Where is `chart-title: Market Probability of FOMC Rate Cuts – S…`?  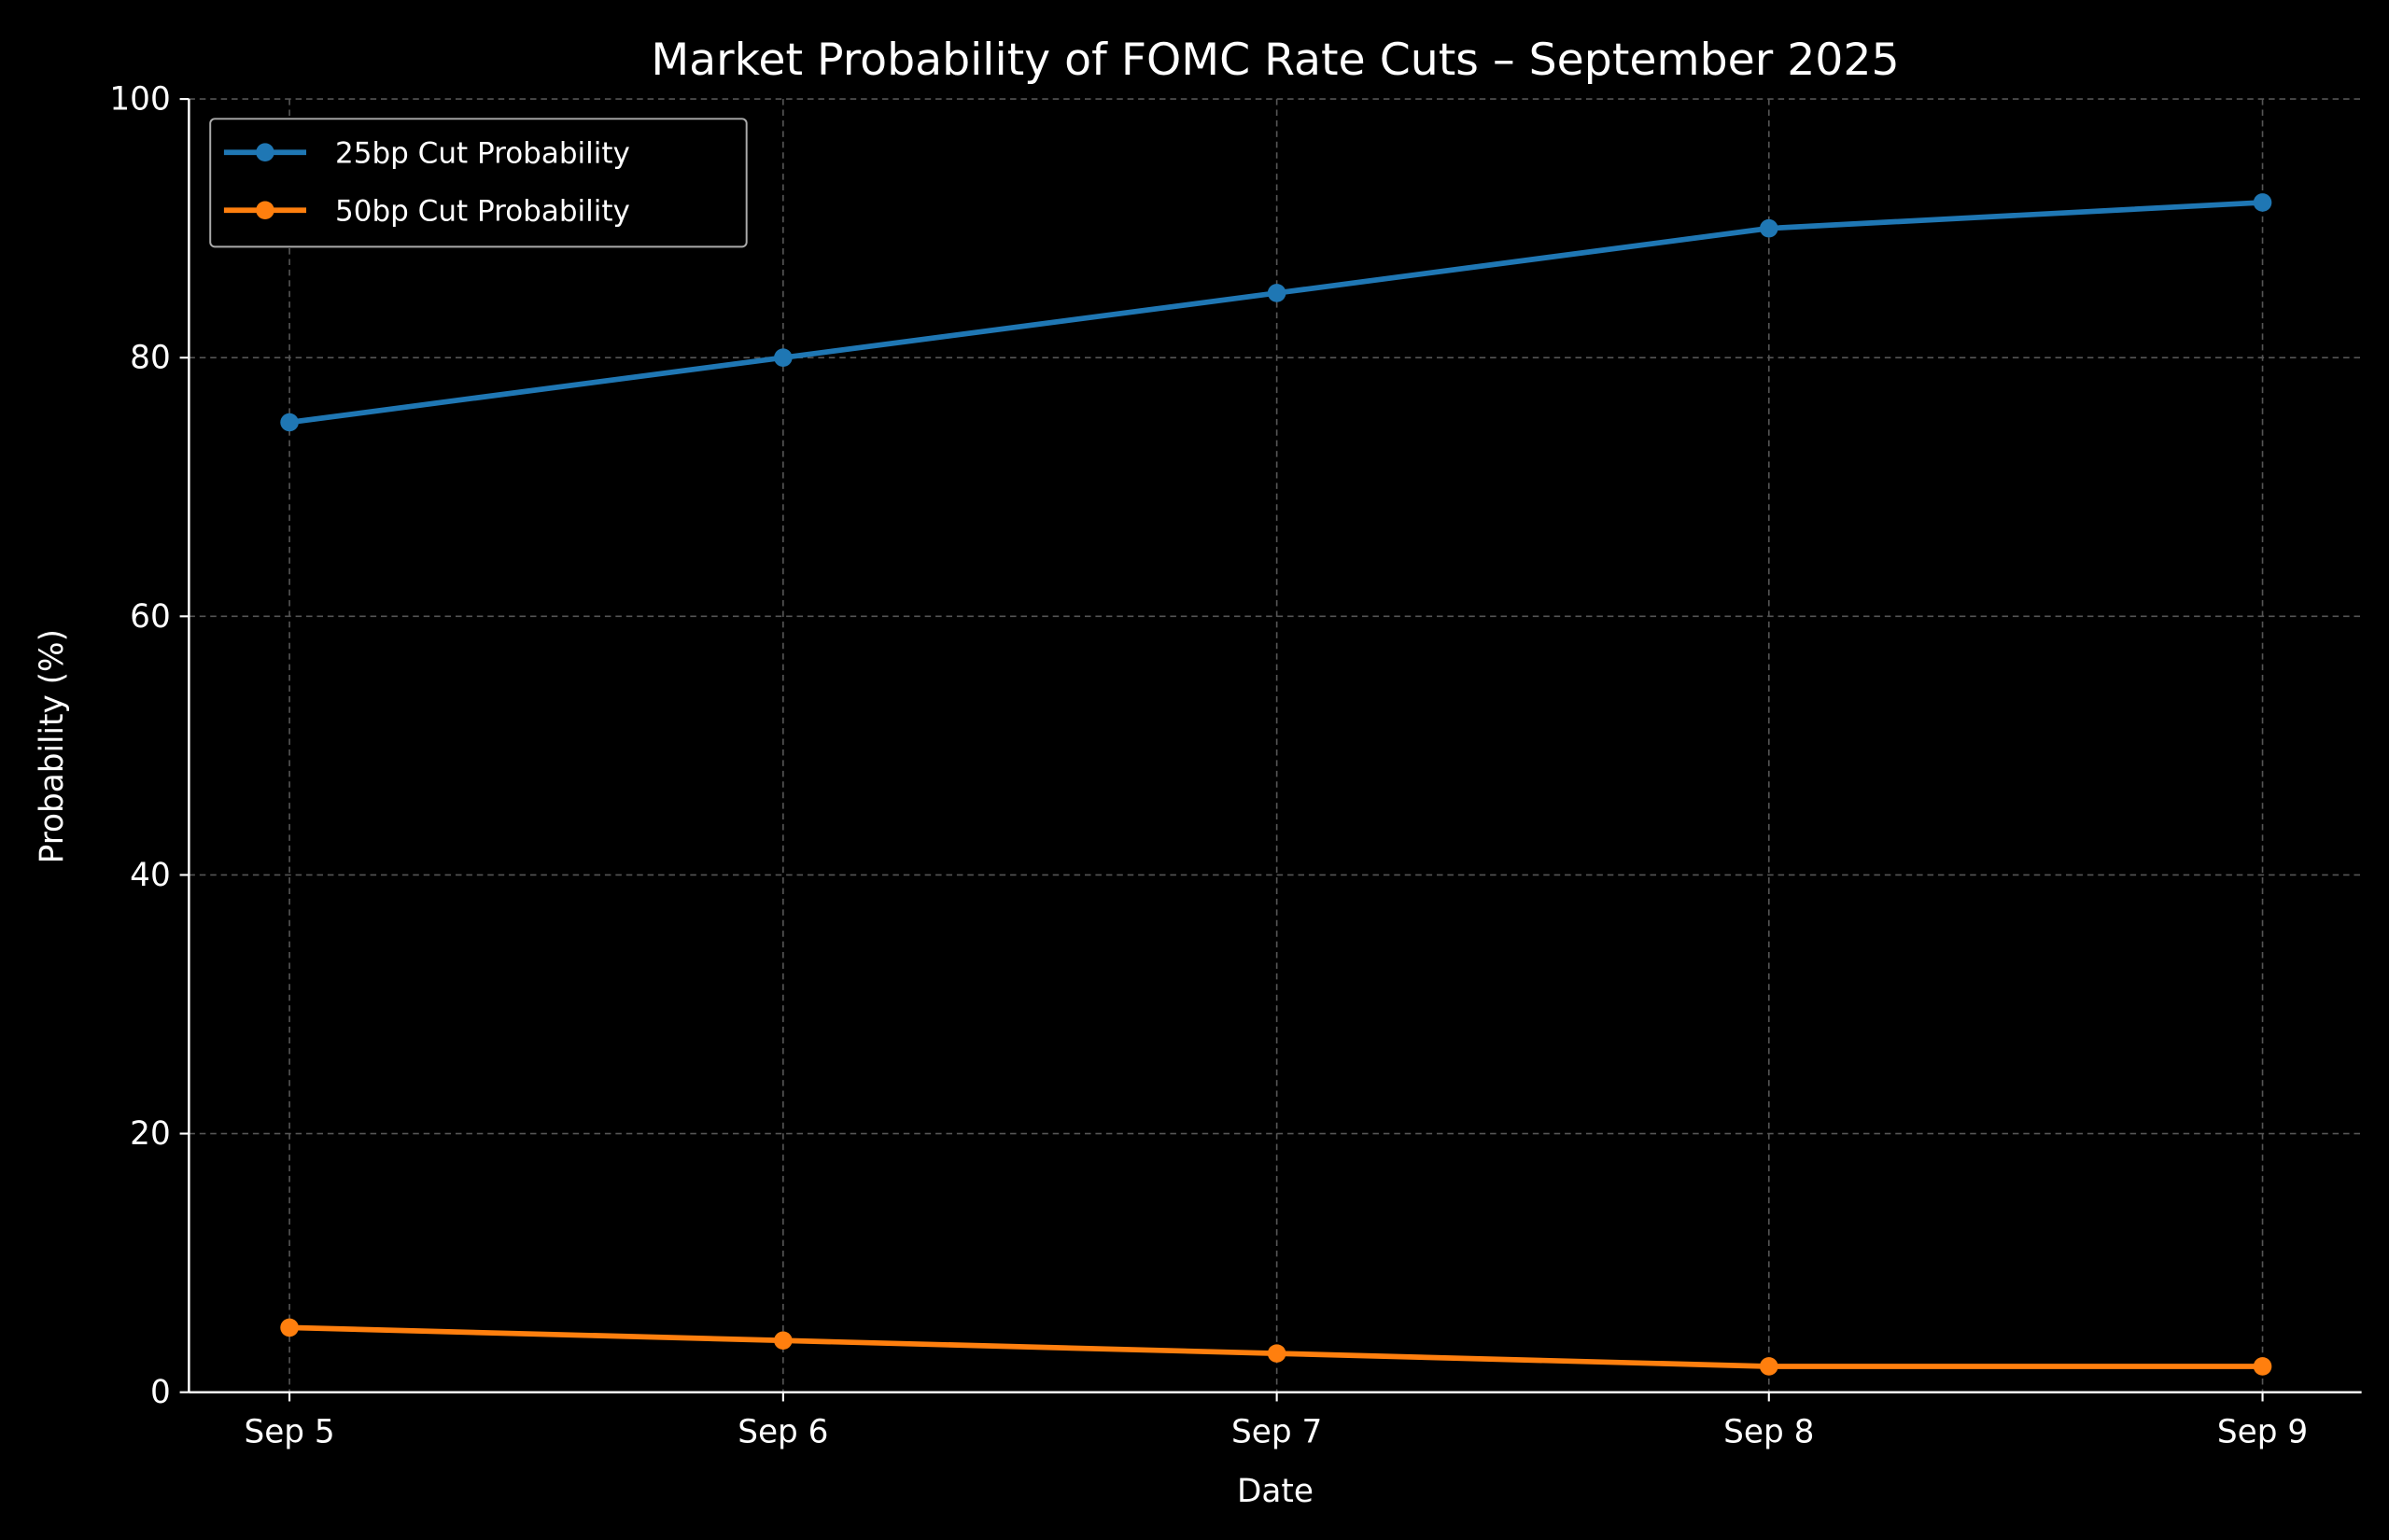 chart-title: Market Probability of FOMC Rate Cuts – S… is located at coordinates (1275, 60).